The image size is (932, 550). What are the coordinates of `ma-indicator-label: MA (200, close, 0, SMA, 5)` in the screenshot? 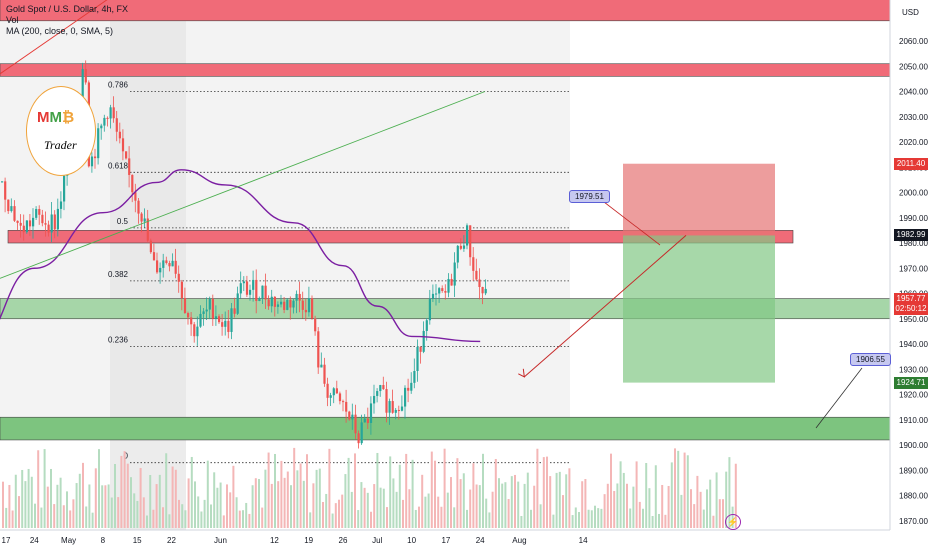 It's located at (60, 31).